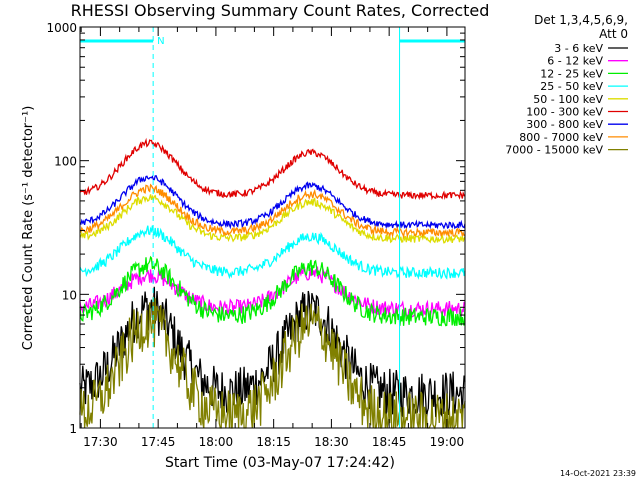 The height and width of the screenshot is (480, 640). I want to click on x-axis-label: Start Time (03-May-07 17:24:42), so click(280, 463).